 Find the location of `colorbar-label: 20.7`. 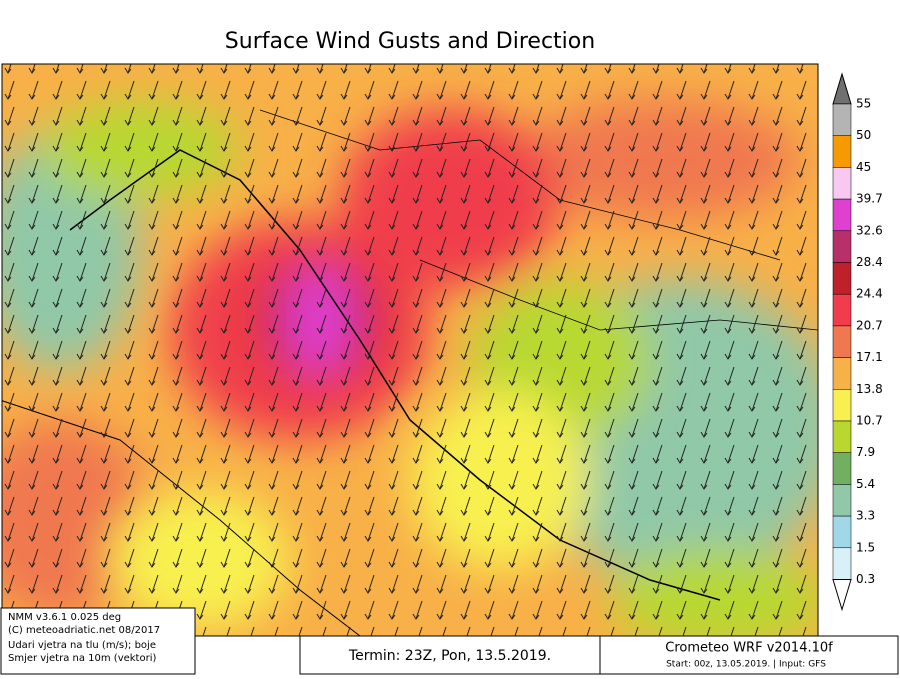

colorbar-label: 20.7 is located at coordinates (869, 325).